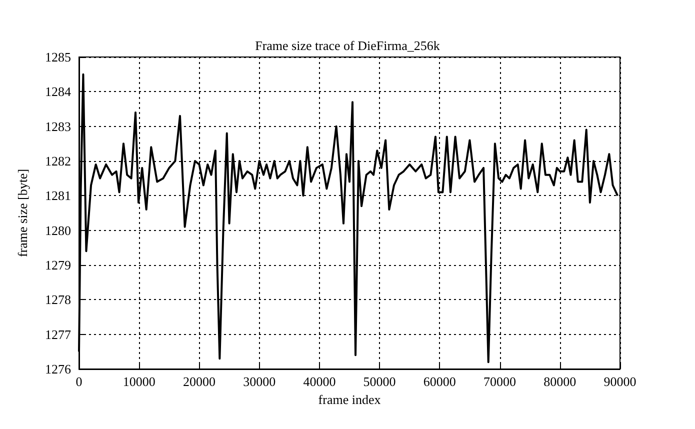  Describe the element at coordinates (439, 381) in the screenshot. I see `x-tick-label: 60000` at that location.